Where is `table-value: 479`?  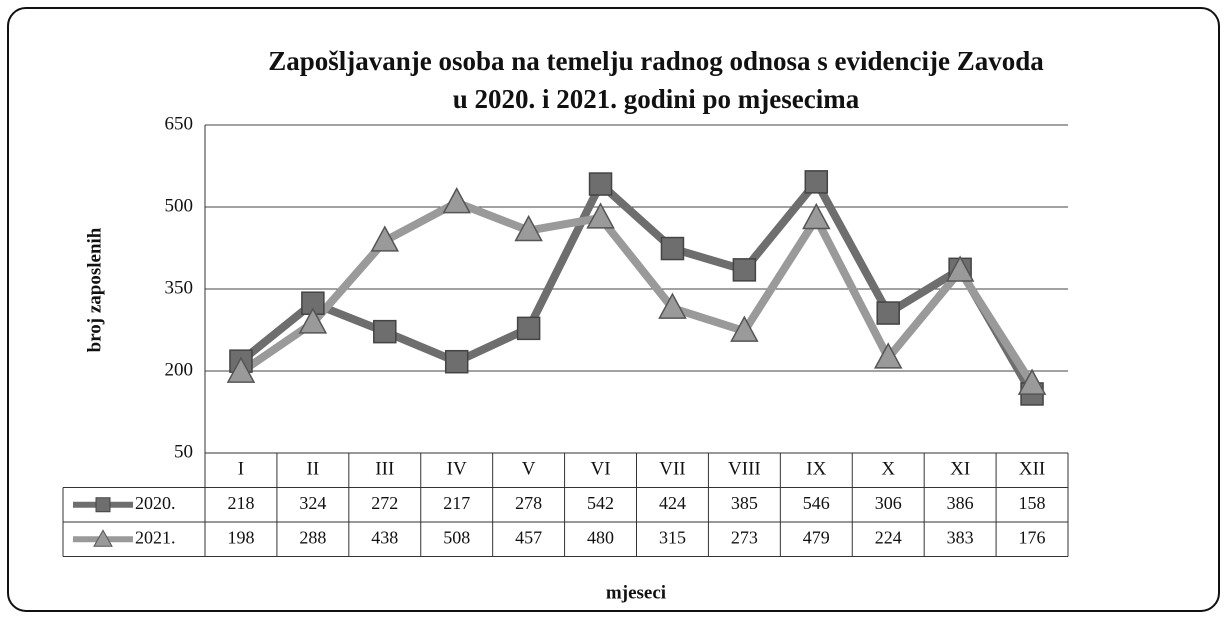
table-value: 479 is located at coordinates (816, 537).